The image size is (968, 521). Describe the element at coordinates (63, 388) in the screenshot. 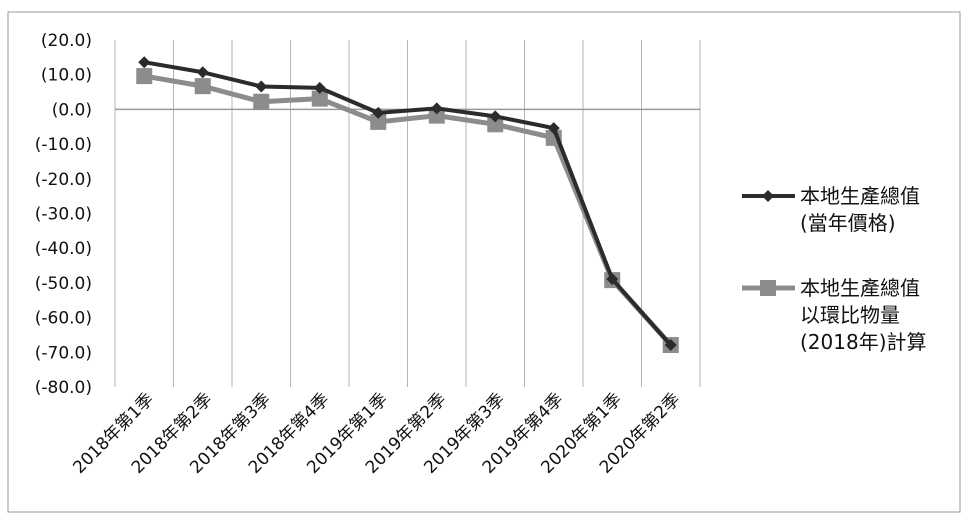

I see `y-tick-label: (-80.0)` at that location.